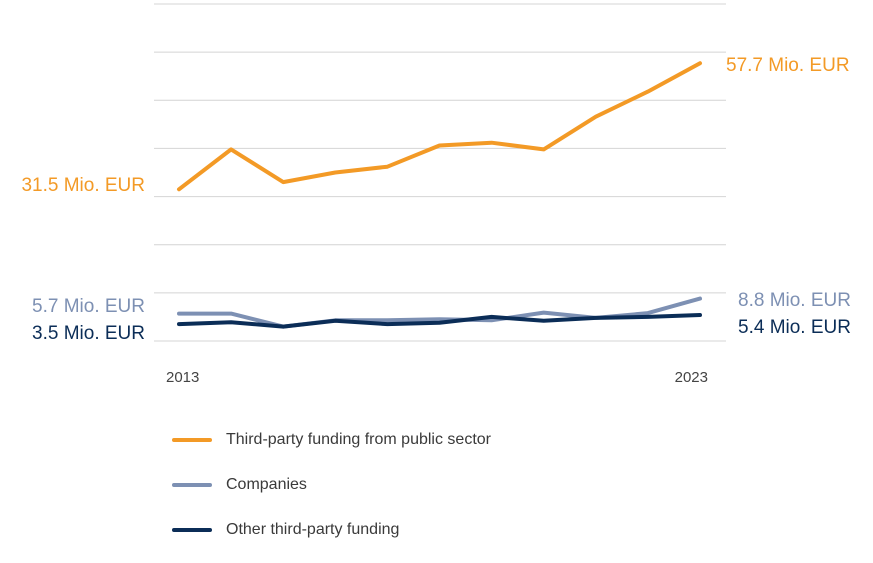 Image resolution: width=873 pixels, height=563 pixels. Describe the element at coordinates (88, 333) in the screenshot. I see `start-value-label: 3.5 Mio. EUR` at that location.